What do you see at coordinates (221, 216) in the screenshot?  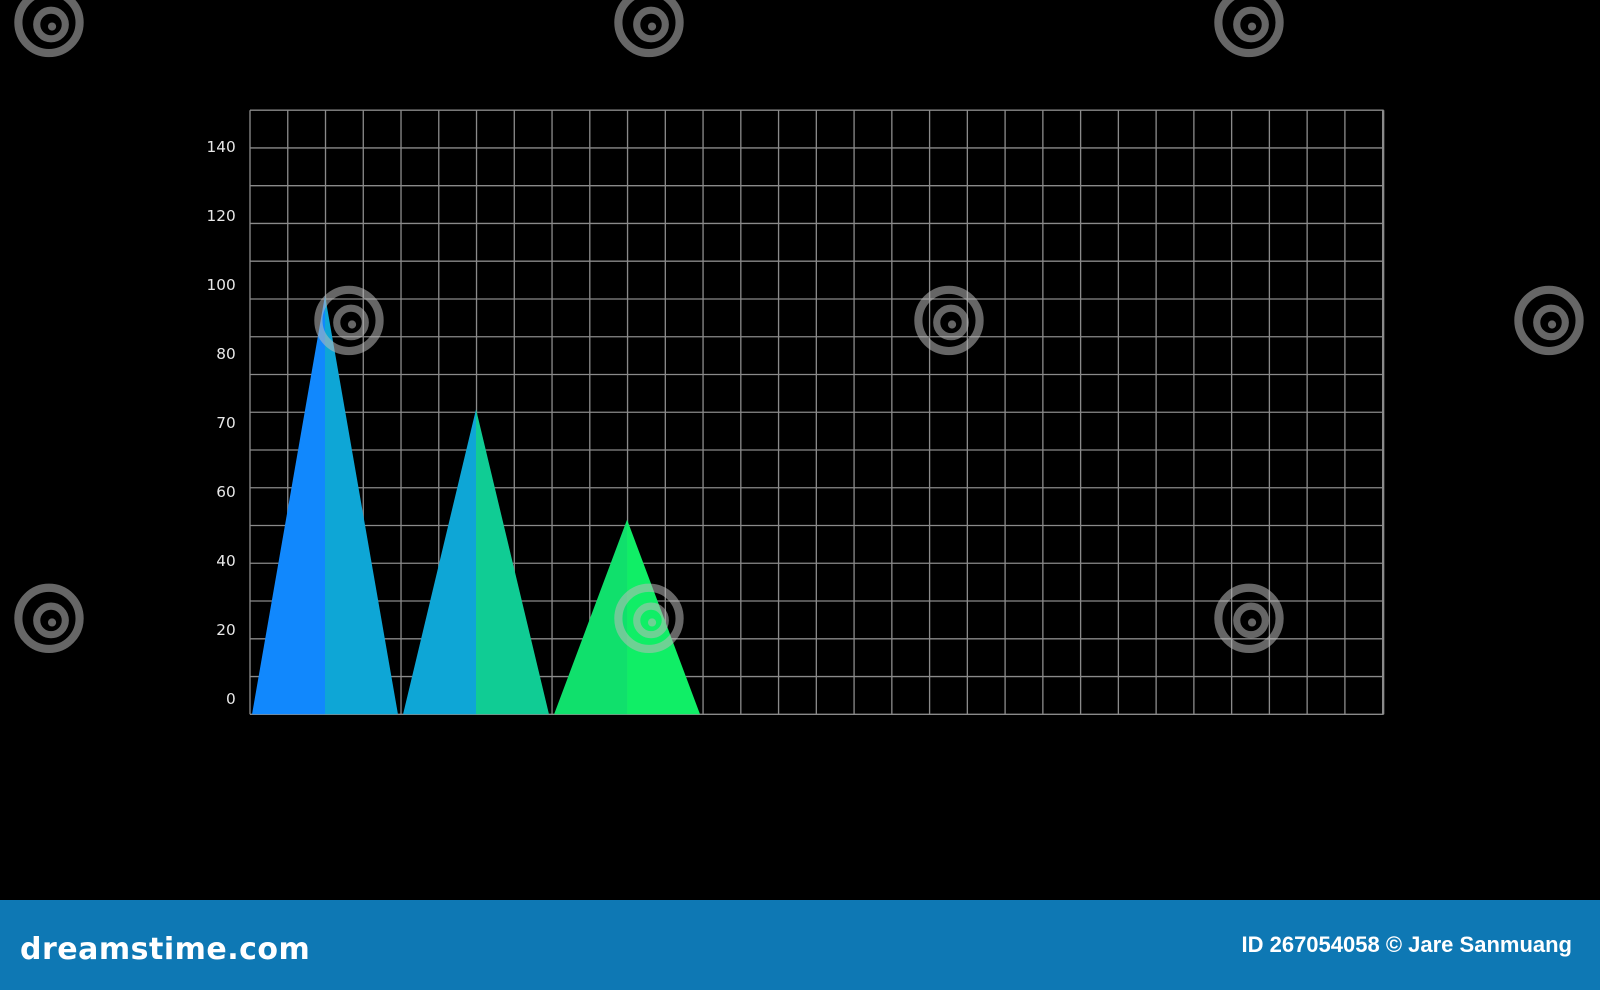 I see `y-tick-label: 120` at bounding box center [221, 216].